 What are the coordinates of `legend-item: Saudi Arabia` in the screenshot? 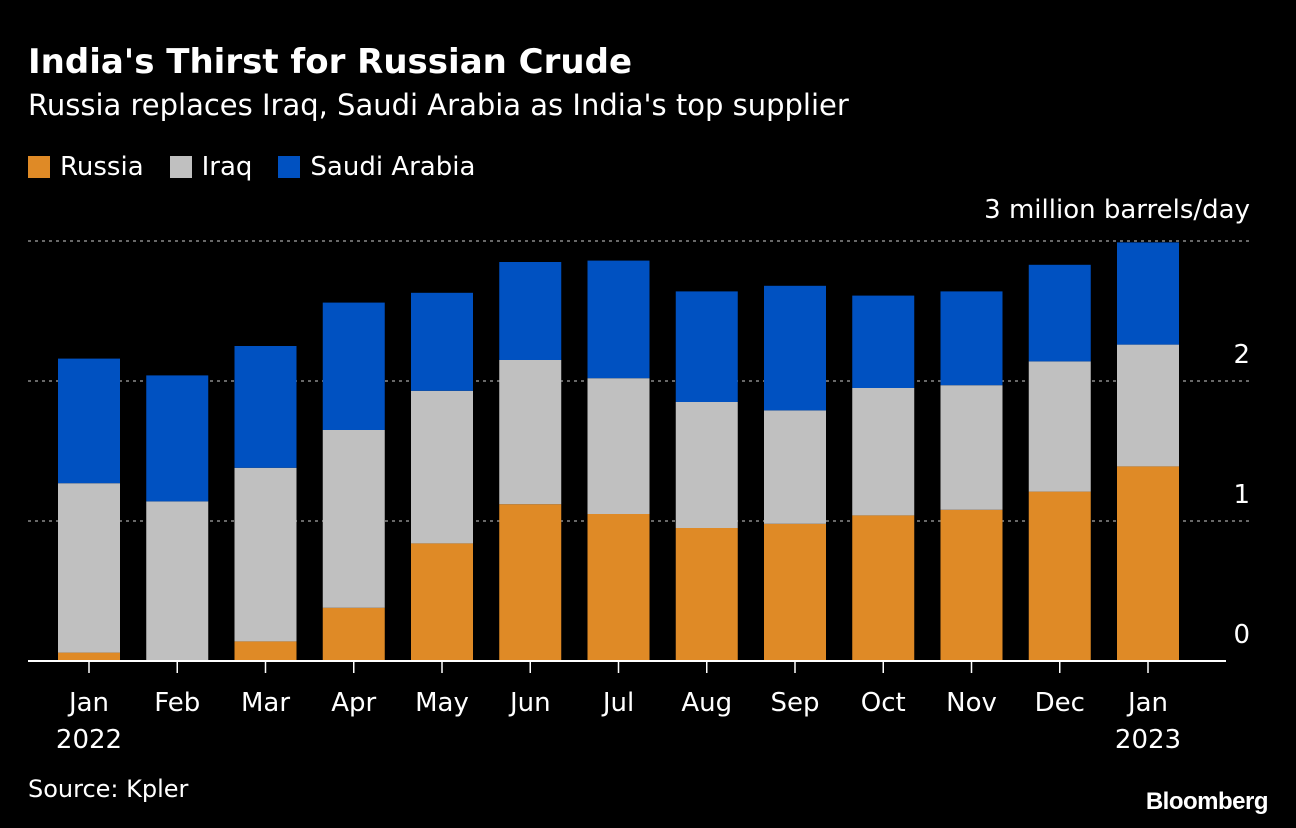 It's located at (376, 167).